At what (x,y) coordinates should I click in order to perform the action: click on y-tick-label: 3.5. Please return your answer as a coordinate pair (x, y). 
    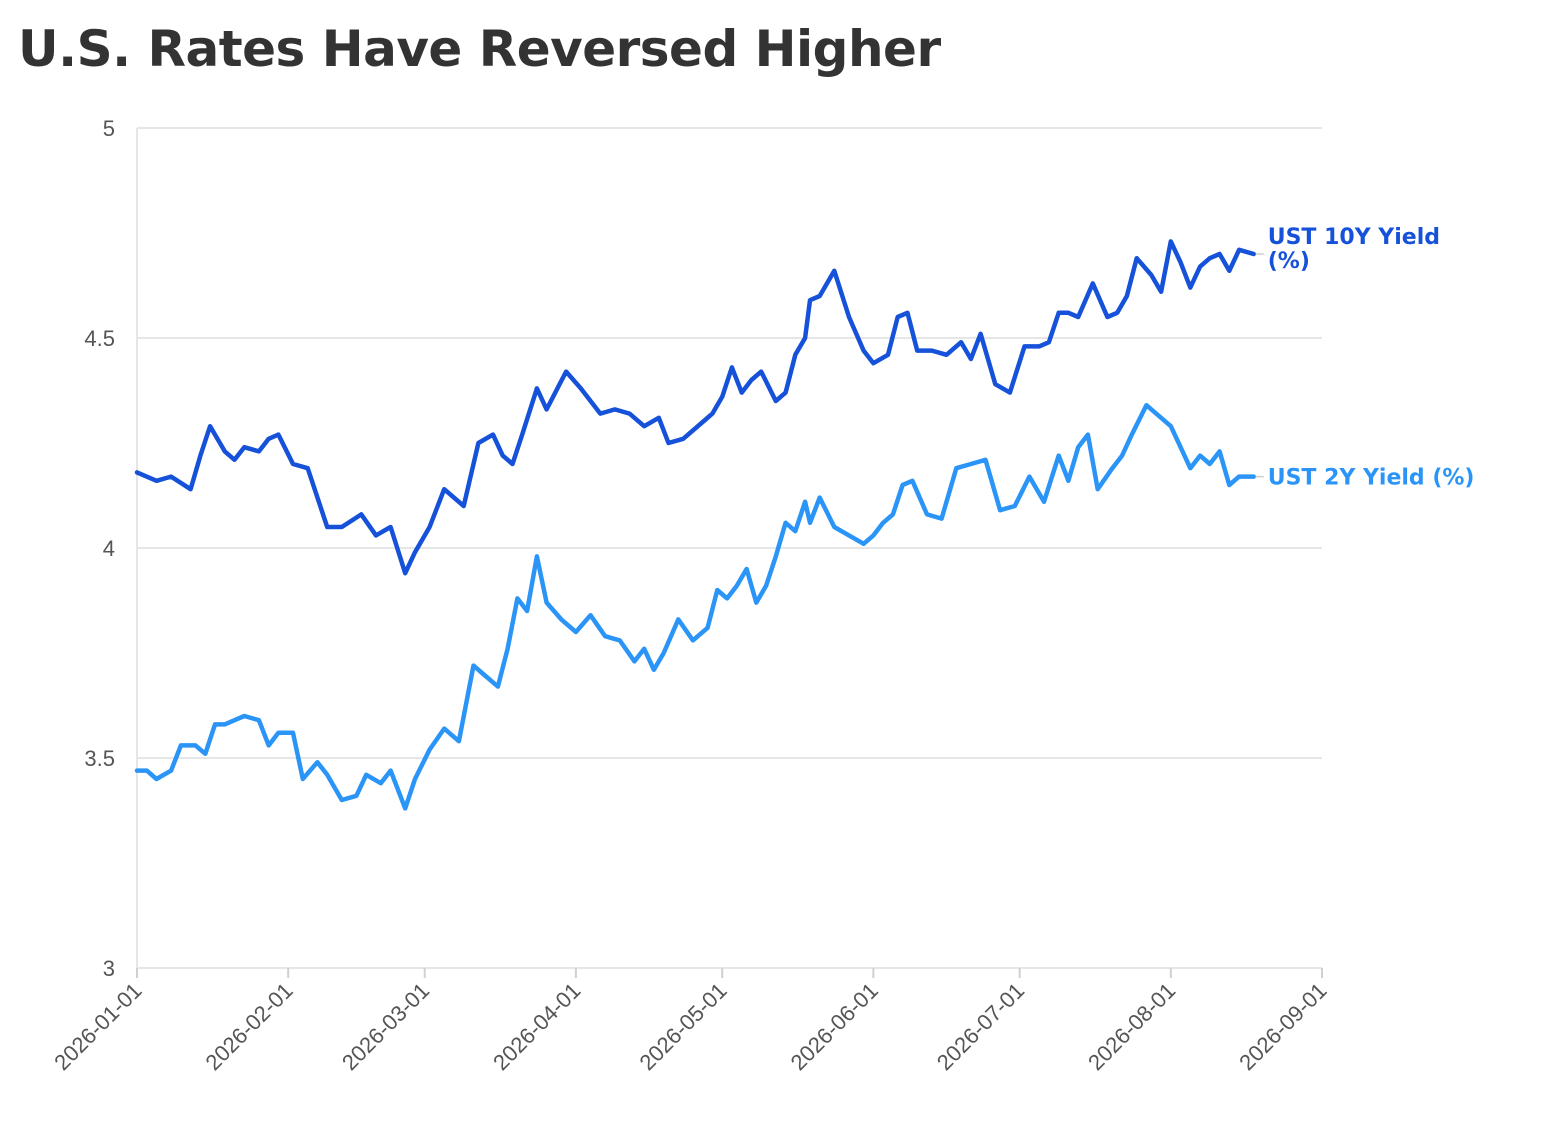
    Looking at the image, I should click on (99, 758).